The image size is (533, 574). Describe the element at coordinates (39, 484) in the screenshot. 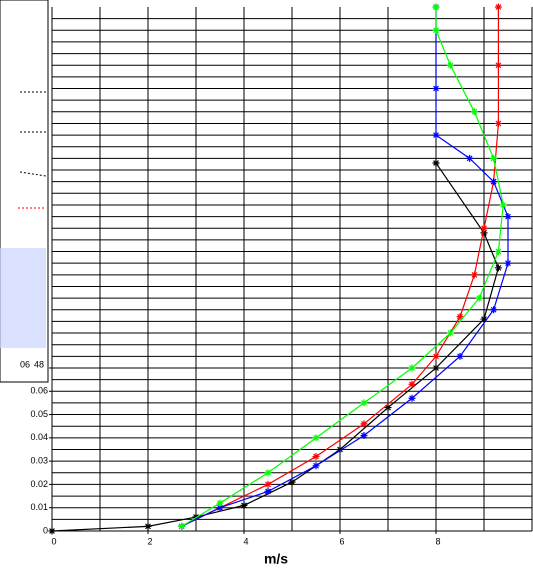

I see `y-tick-label: 0.02` at that location.